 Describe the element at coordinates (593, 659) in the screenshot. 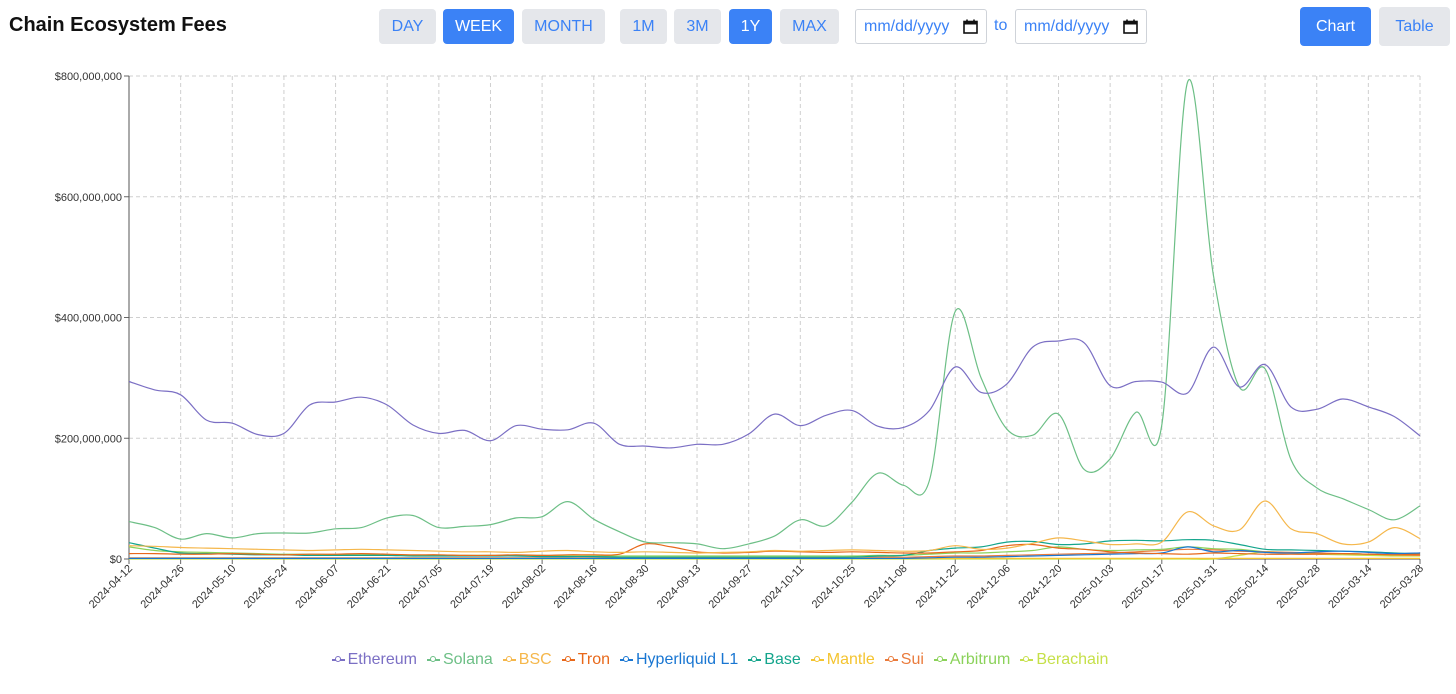

I see `legend-label: Tron` at that location.